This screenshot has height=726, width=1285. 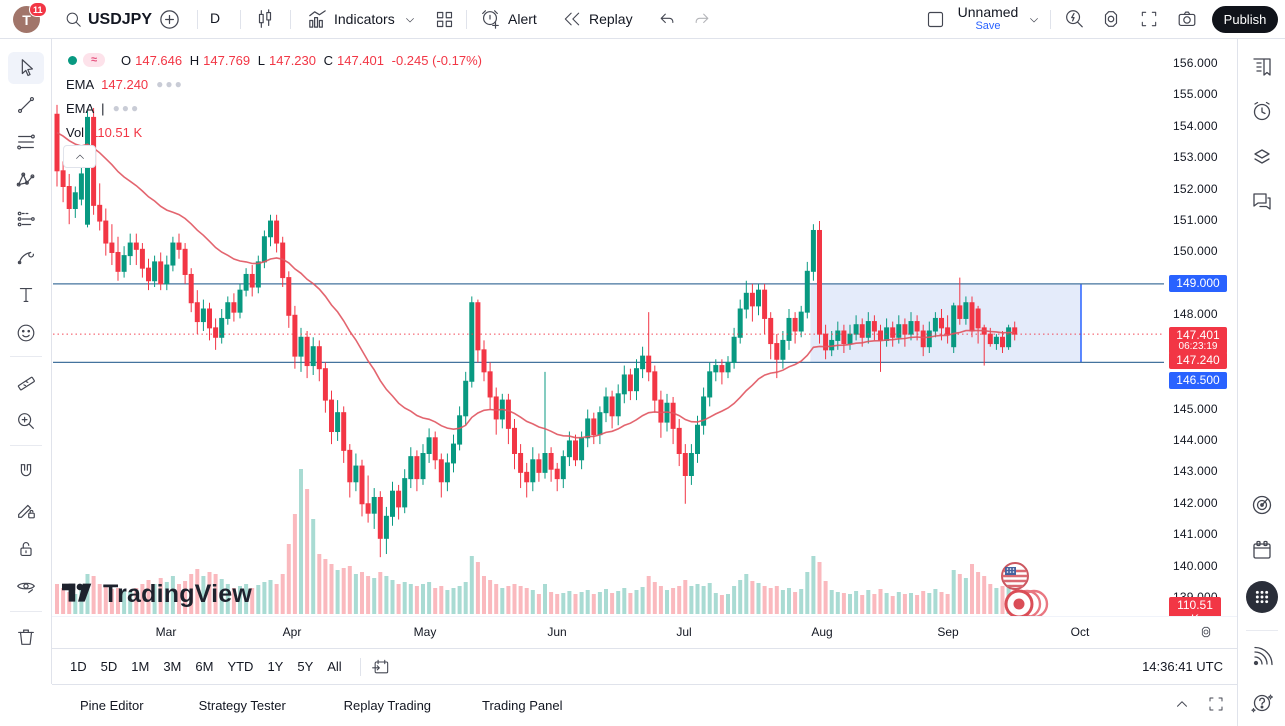 I want to click on symbol-search-button: USDJPY, so click(x=120, y=19).